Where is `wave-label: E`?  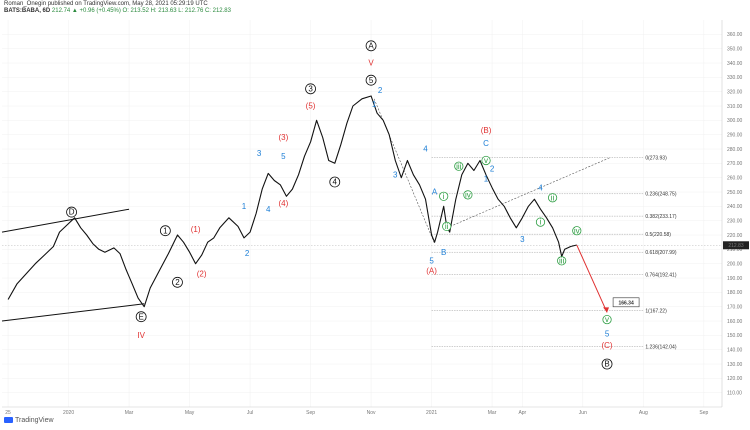 wave-label: E is located at coordinates (140, 316).